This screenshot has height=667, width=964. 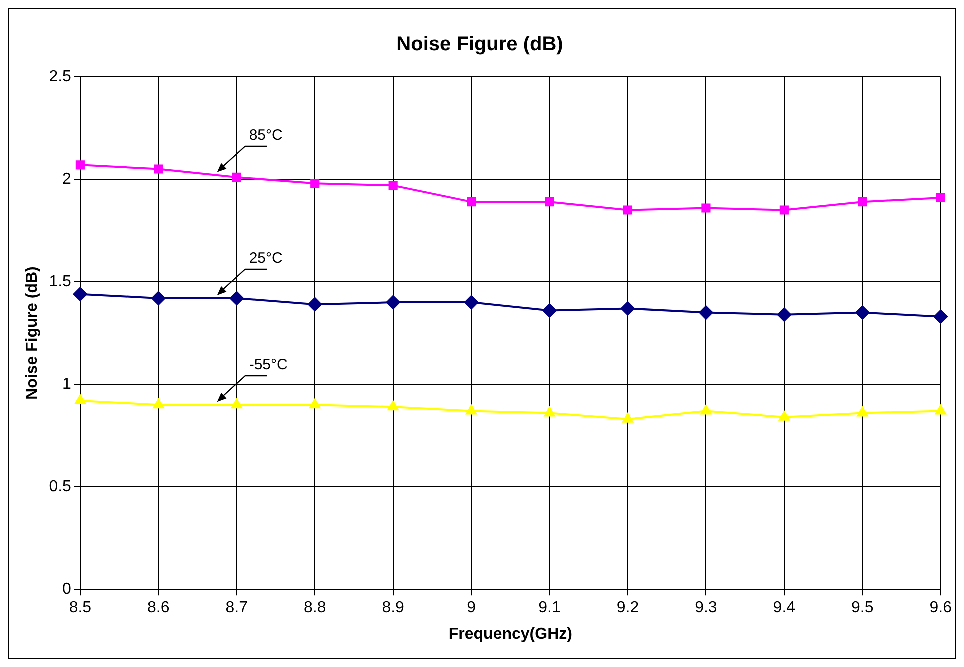 I want to click on y-tick-label: 2, so click(x=67, y=179).